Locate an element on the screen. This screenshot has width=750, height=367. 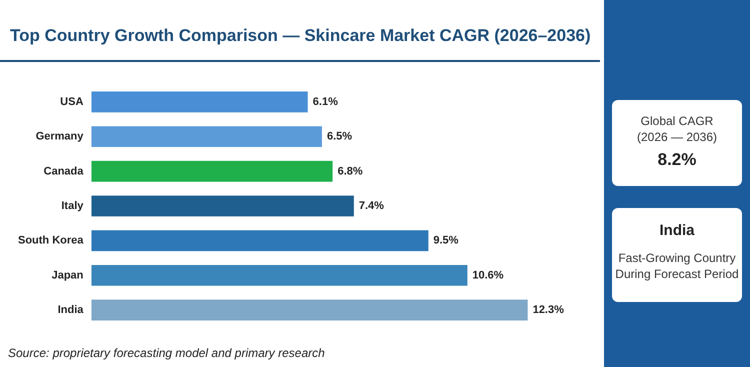
data-label: 12.3% is located at coordinates (548, 310).